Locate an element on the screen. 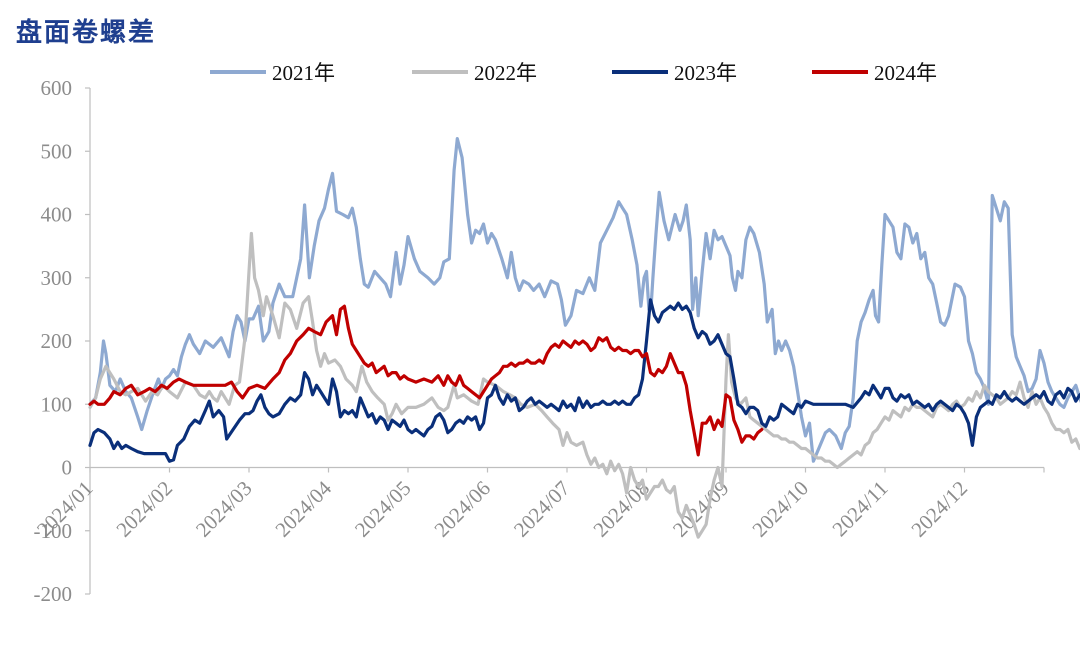 Image resolution: width=1080 pixels, height=658 pixels. x-tick-label: 2024/05 is located at coordinates (383, 509).